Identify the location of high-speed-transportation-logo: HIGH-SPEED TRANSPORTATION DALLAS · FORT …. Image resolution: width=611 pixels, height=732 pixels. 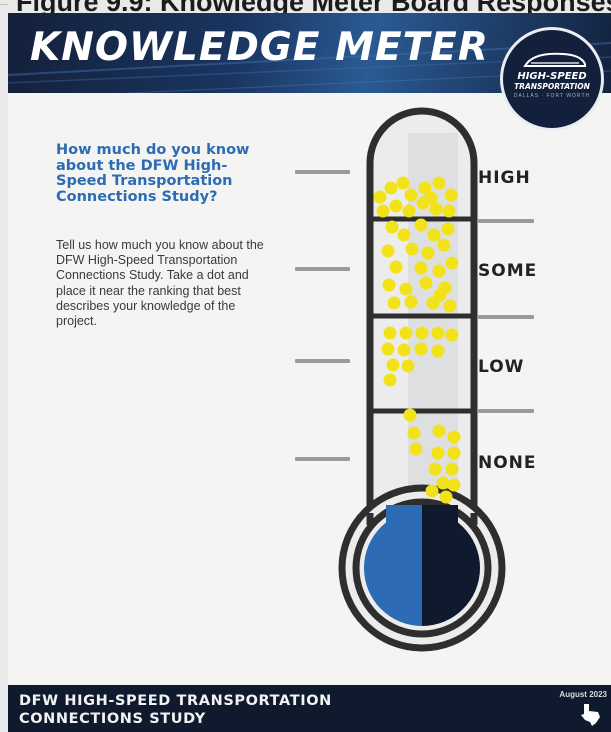
(552, 79).